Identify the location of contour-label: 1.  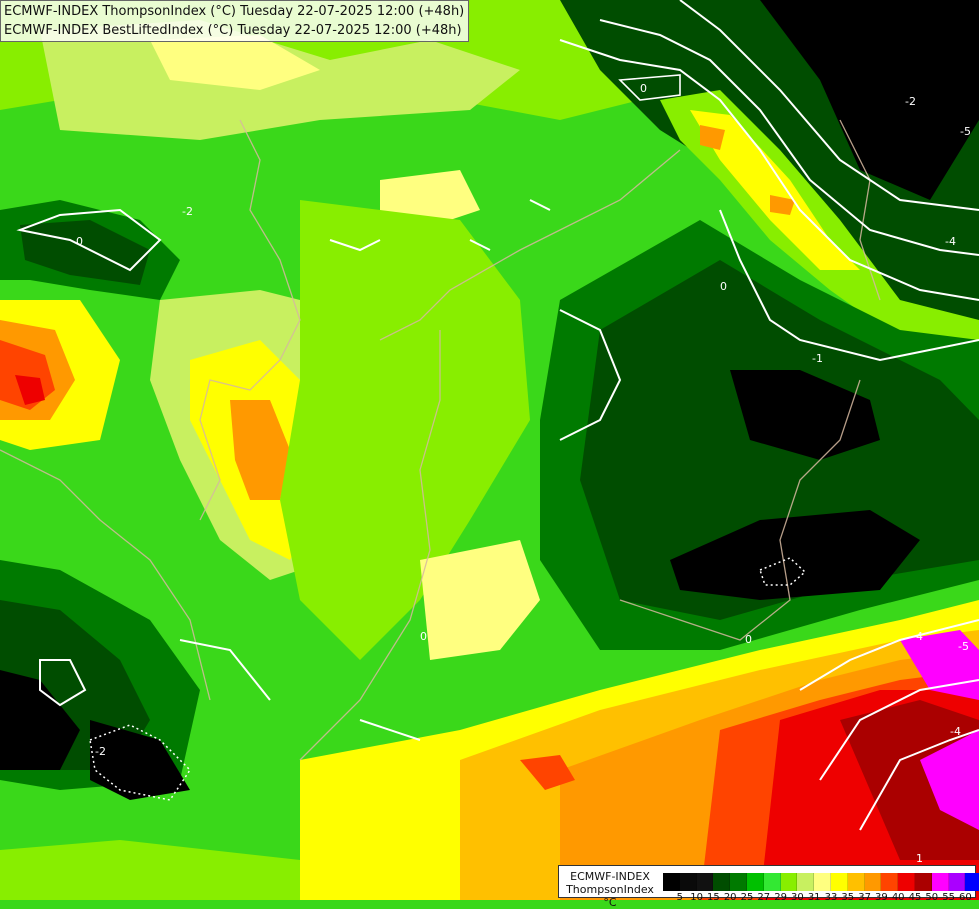
(919, 858).